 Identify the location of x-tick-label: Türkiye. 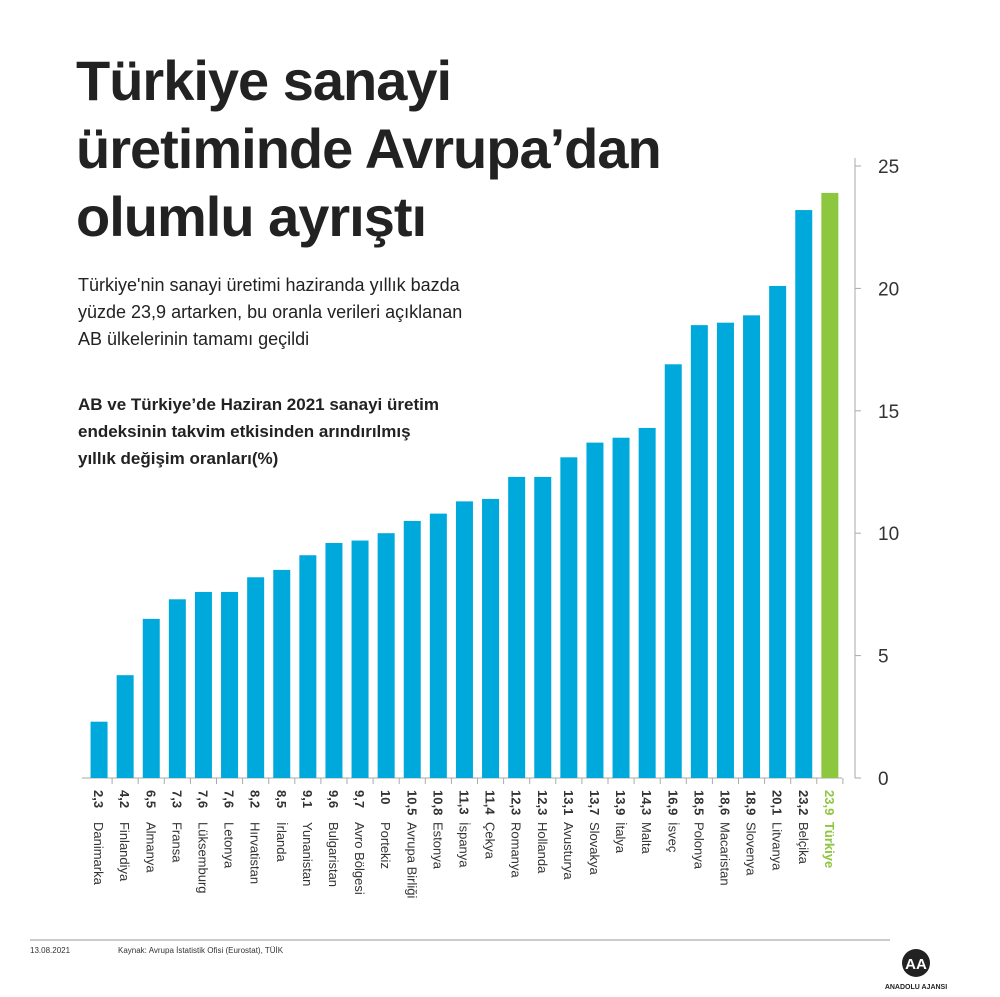
(829, 845).